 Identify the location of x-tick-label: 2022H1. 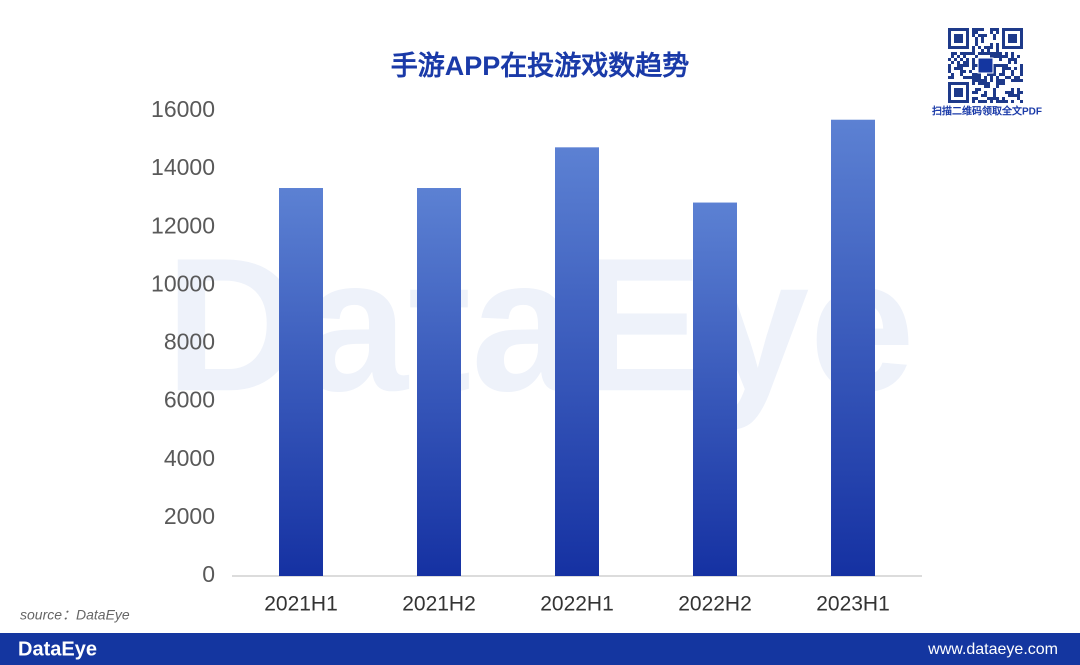
(577, 604).